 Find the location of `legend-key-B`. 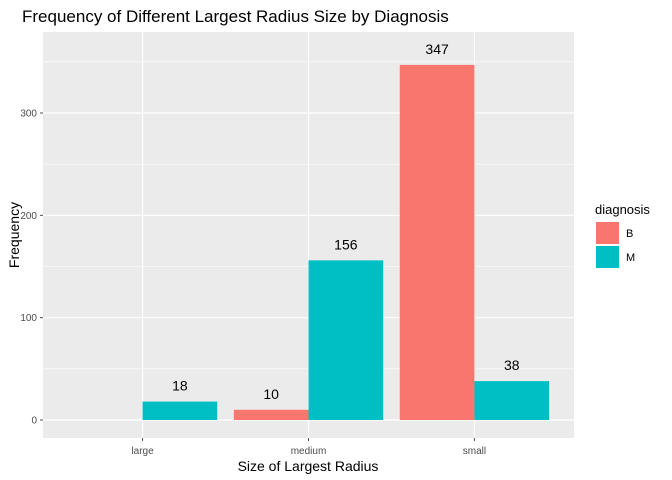

legend-key-B is located at coordinates (607, 233).